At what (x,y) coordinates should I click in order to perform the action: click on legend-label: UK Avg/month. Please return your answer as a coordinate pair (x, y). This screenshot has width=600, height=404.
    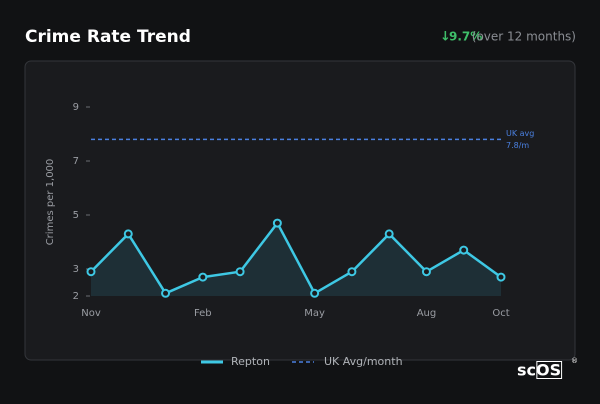
    Looking at the image, I should click on (363, 361).